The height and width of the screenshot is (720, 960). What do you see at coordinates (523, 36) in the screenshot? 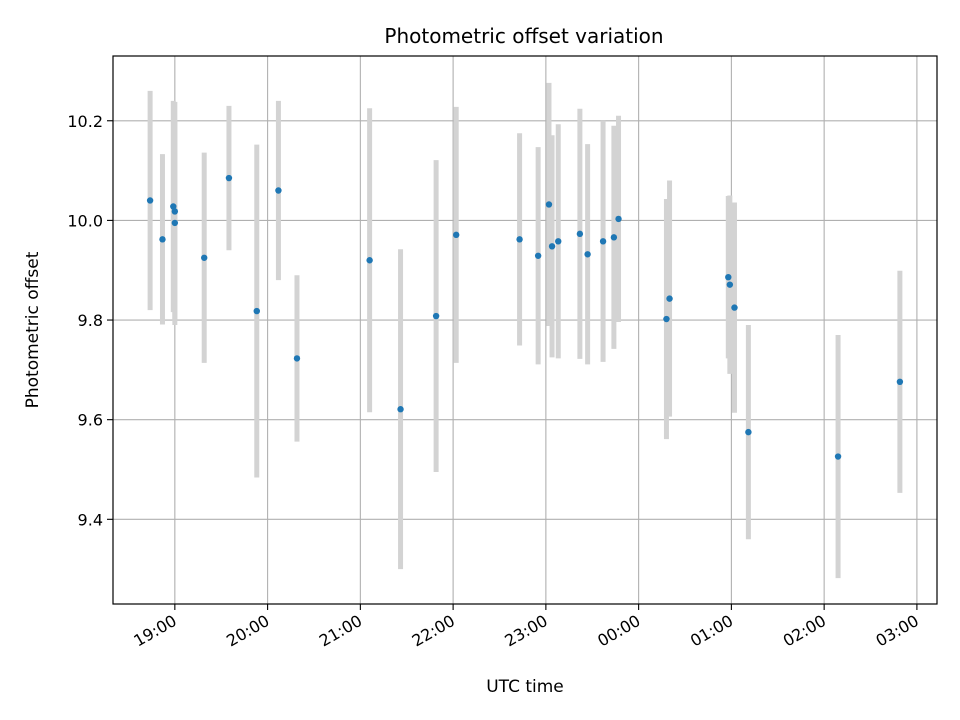
I see `chart-title: Photometric offset variation` at bounding box center [523, 36].